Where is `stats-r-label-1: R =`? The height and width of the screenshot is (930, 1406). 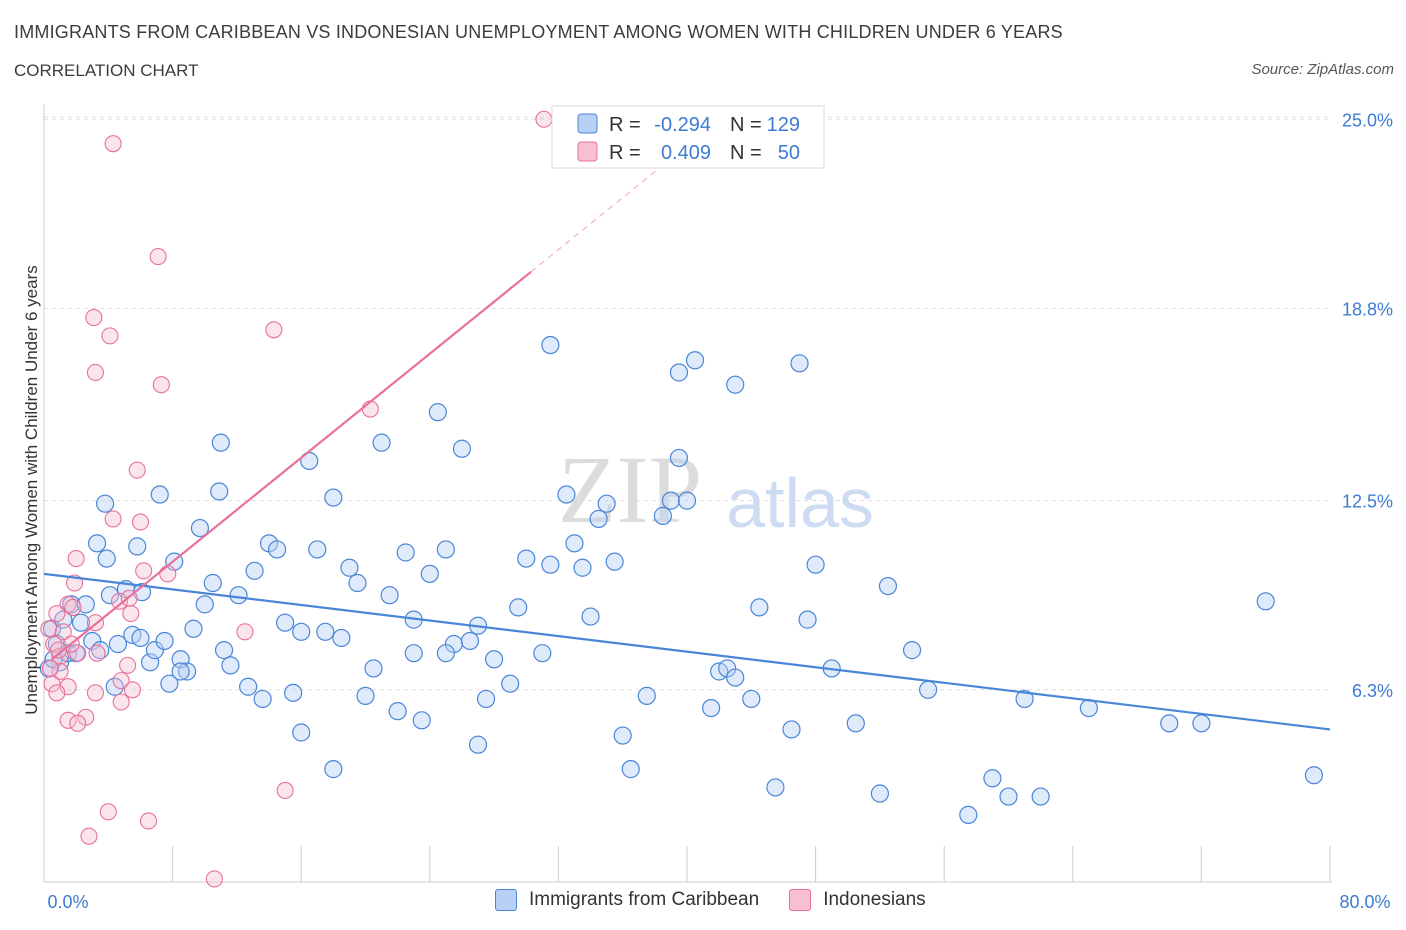
stats-r-label-1: R = is located at coordinates (625, 125).